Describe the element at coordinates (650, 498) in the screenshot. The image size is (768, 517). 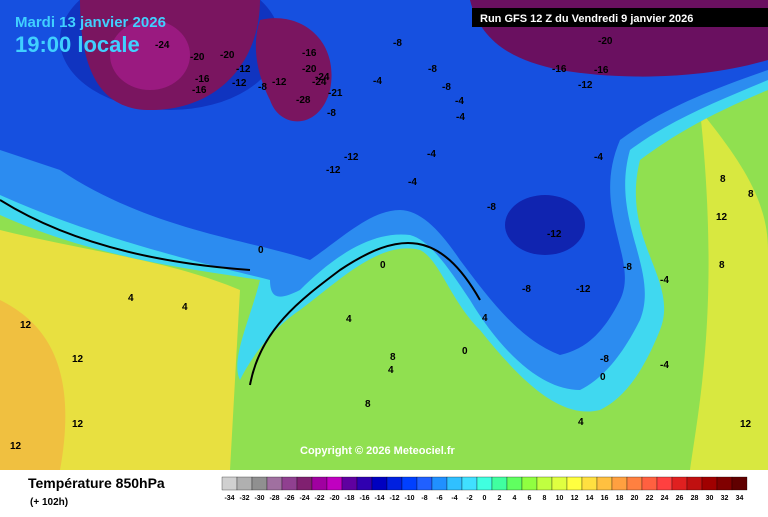
I see `colorbar-label: 22` at that location.